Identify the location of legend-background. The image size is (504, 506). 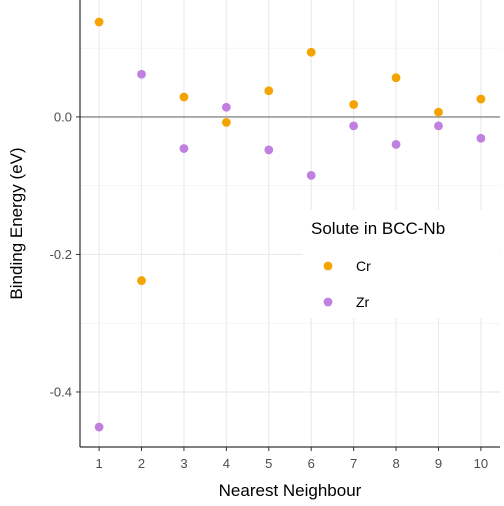
(401, 264).